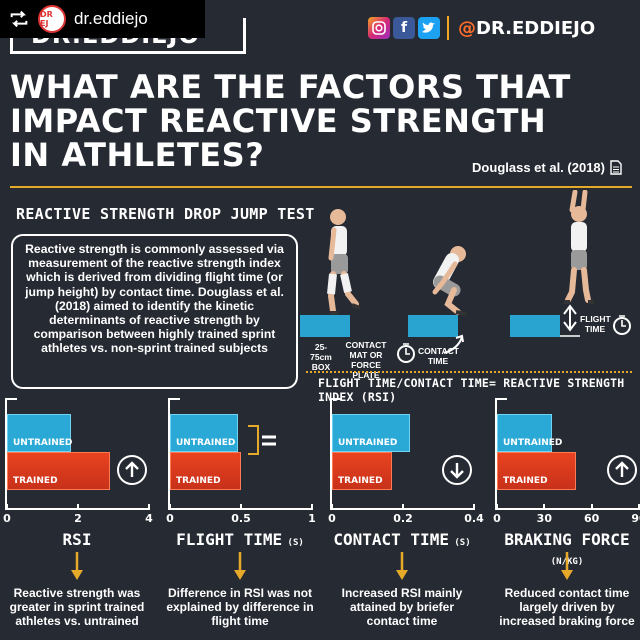  What do you see at coordinates (321, 187) in the screenshot?
I see `section-divider` at bounding box center [321, 187].